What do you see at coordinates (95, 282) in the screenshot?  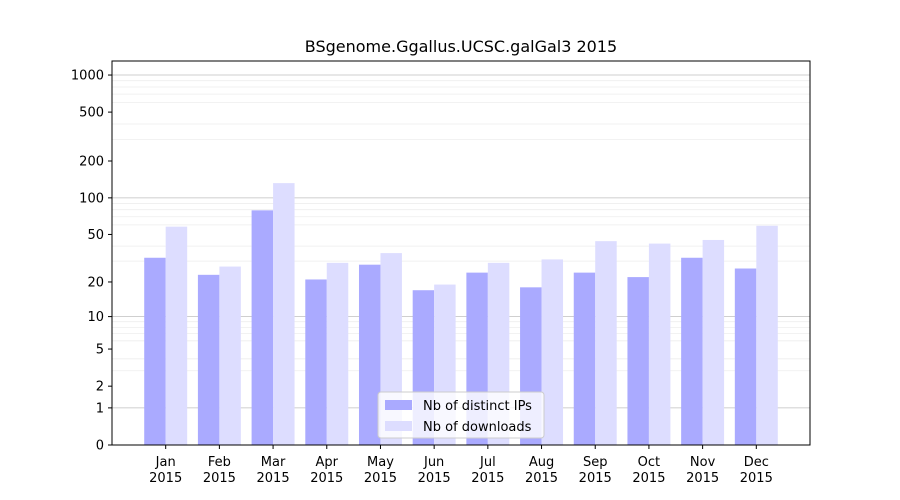 I see `y-tick-label: 20` at bounding box center [95, 282].